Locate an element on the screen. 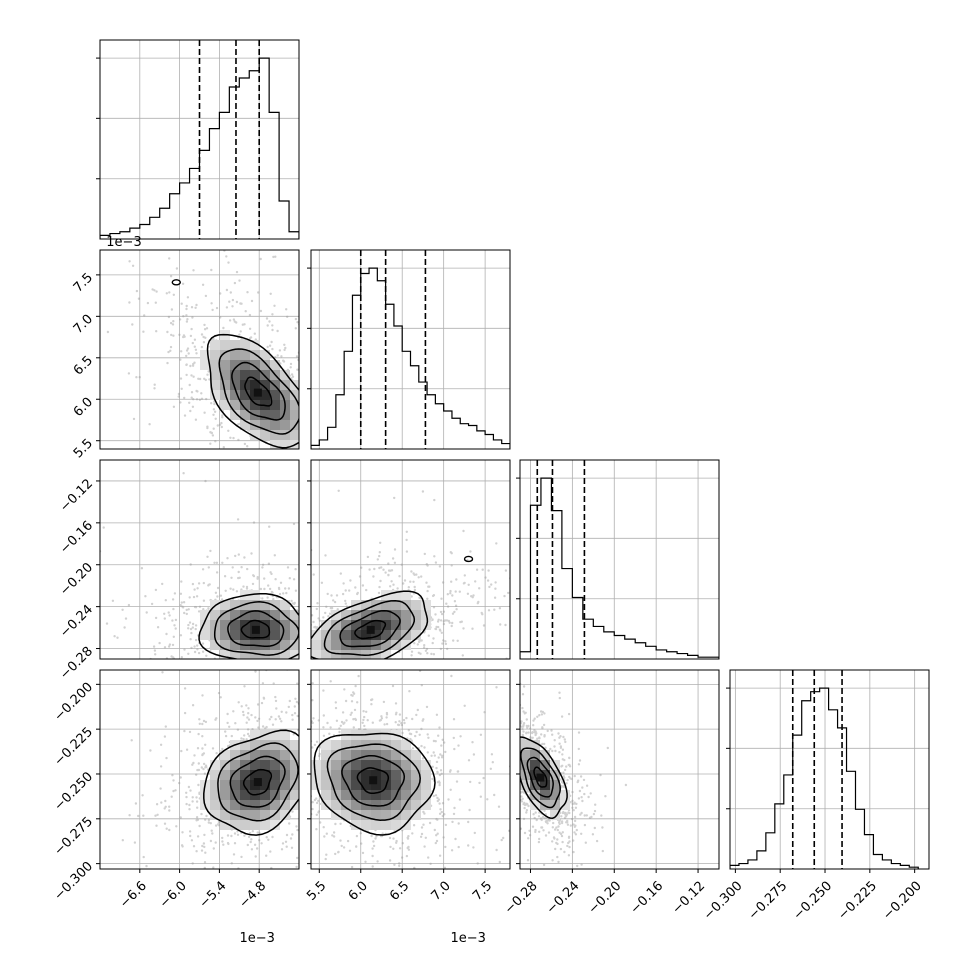 The height and width of the screenshot is (970, 970). x-tick-label: −0.20 is located at coordinates (605, 898).